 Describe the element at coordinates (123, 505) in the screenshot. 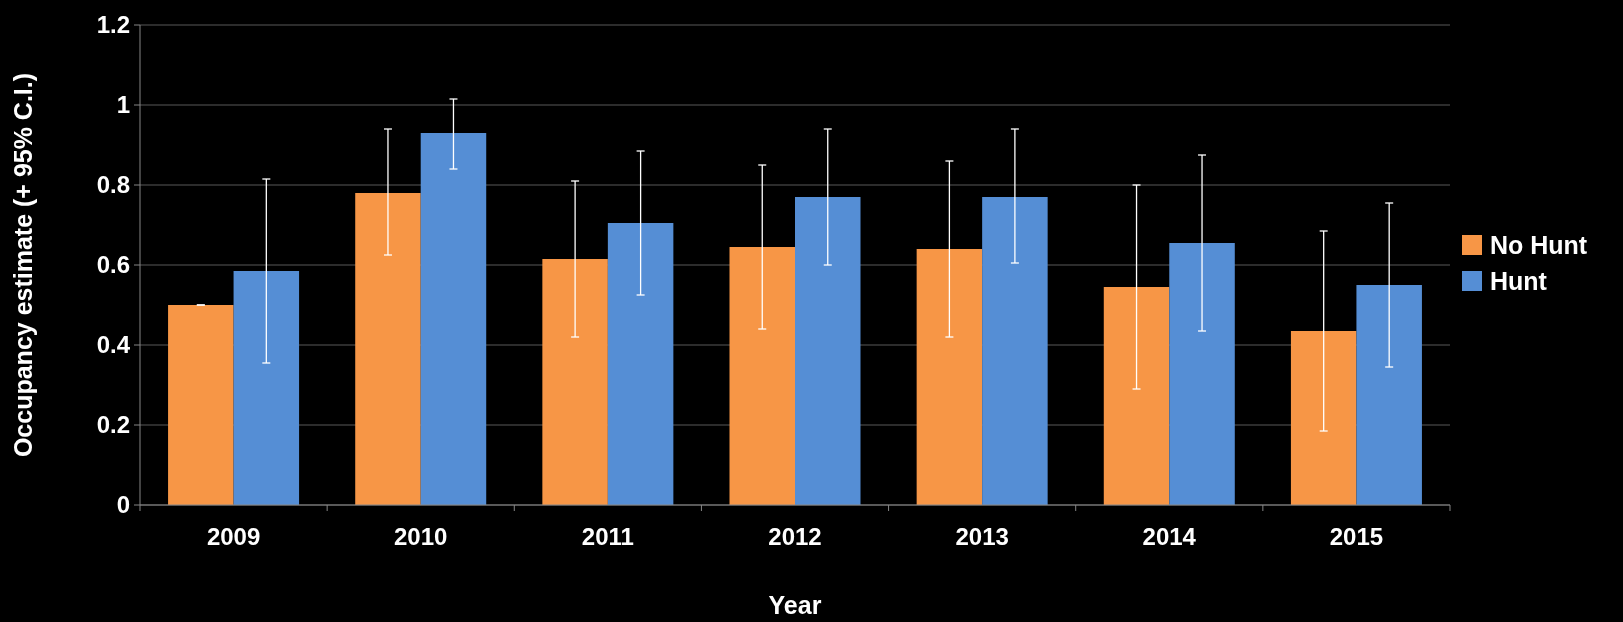

I see `y-tick-label: 0` at that location.